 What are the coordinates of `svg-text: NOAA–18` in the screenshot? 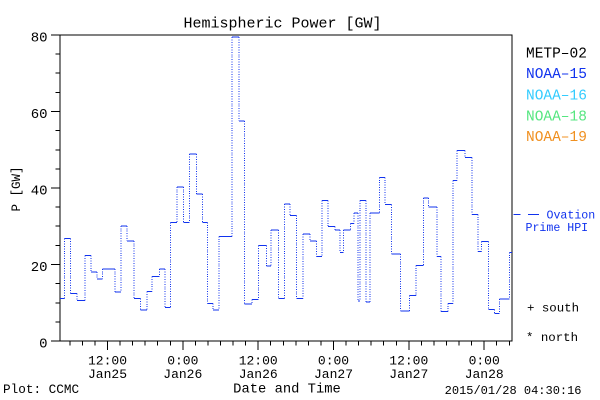 It's located at (556, 118).